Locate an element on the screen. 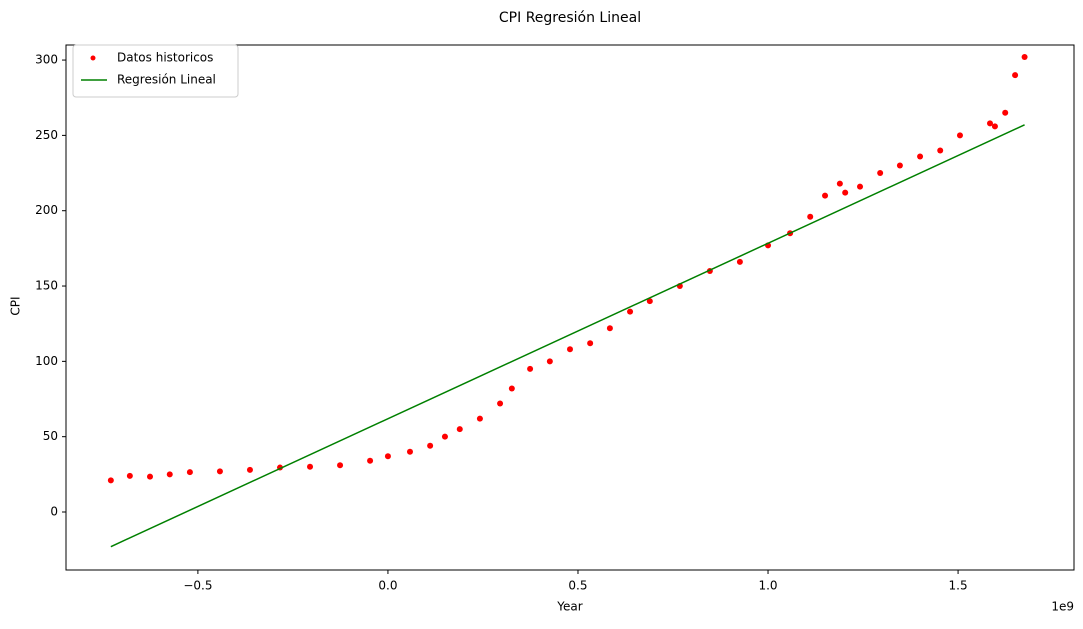 This screenshot has width=1083, height=629. x-tick-label: −0.5 is located at coordinates (197, 586).